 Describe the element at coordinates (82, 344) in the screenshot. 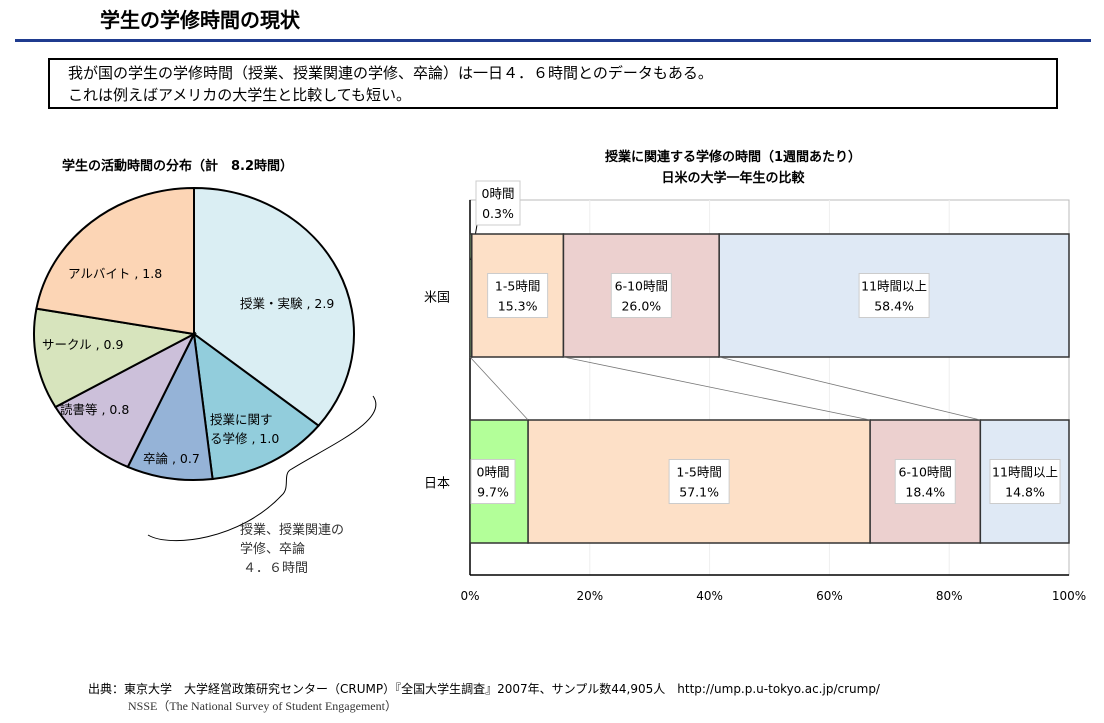

I see `pie-slice-label: サークル , 0.9` at that location.